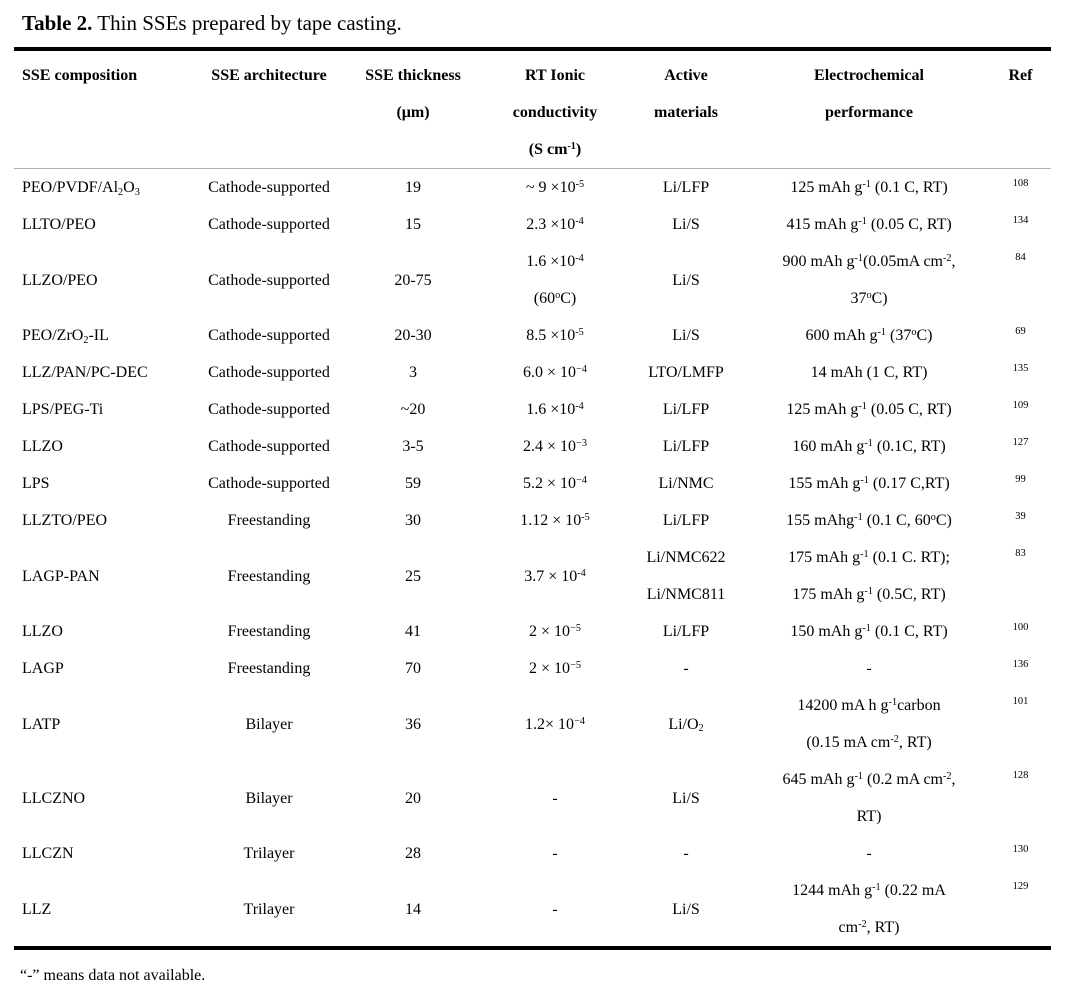 Image resolution: width=1080 pixels, height=987 pixels. Describe the element at coordinates (869, 280) in the screenshot. I see `cell-performance: 900 mAh g-1(0.05mA cm-2, 37oC)` at that location.